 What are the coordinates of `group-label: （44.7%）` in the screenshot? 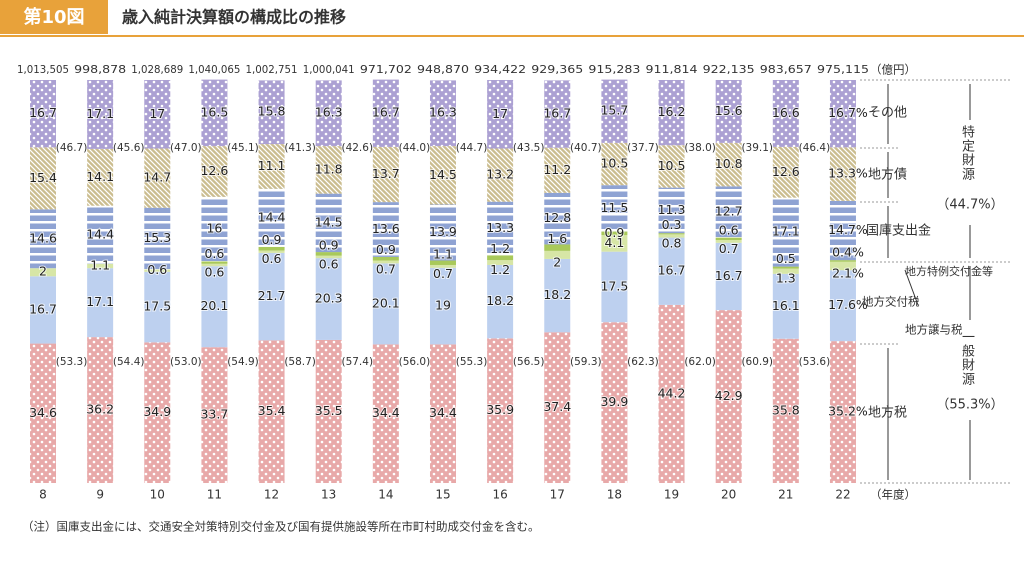 It's located at (969, 205).